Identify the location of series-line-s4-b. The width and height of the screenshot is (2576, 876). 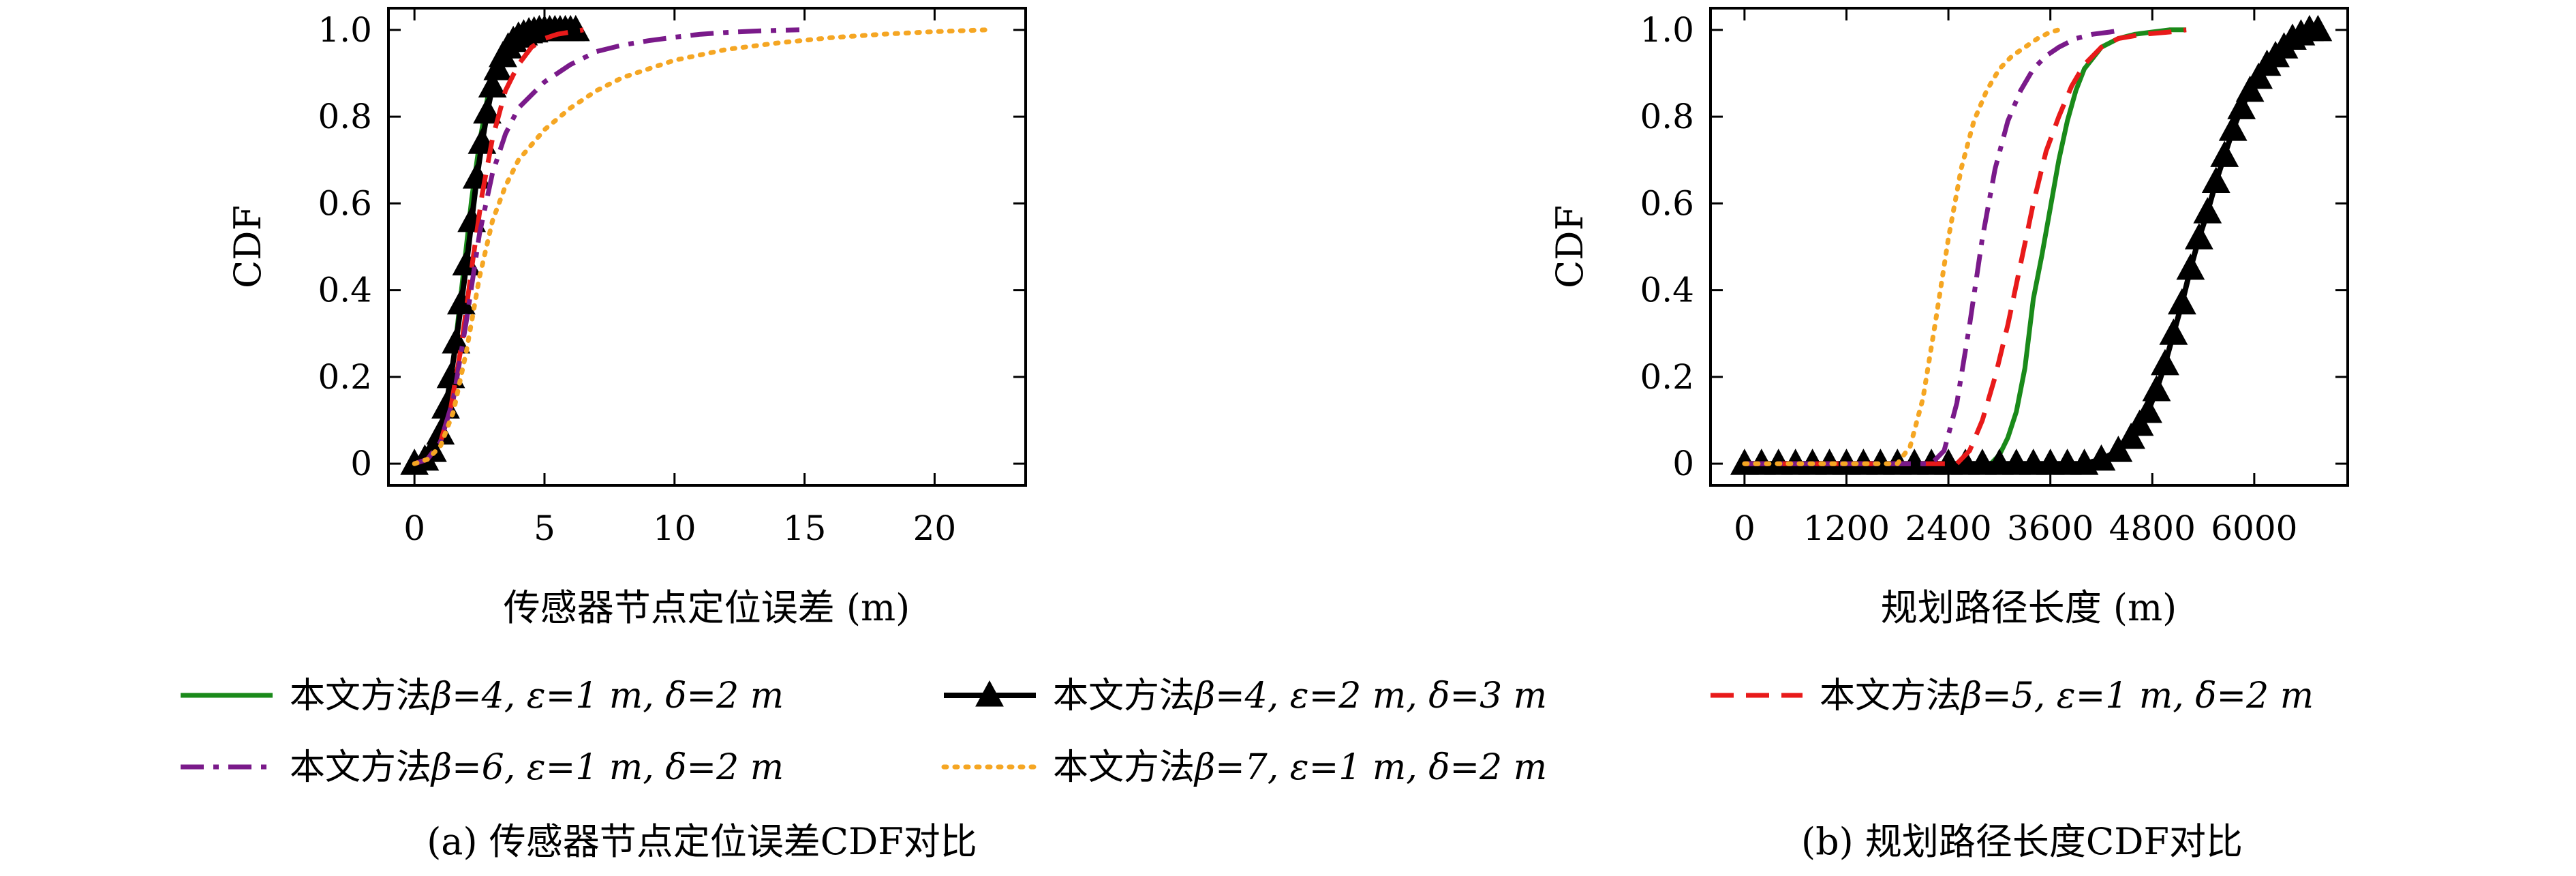
(1934, 246).